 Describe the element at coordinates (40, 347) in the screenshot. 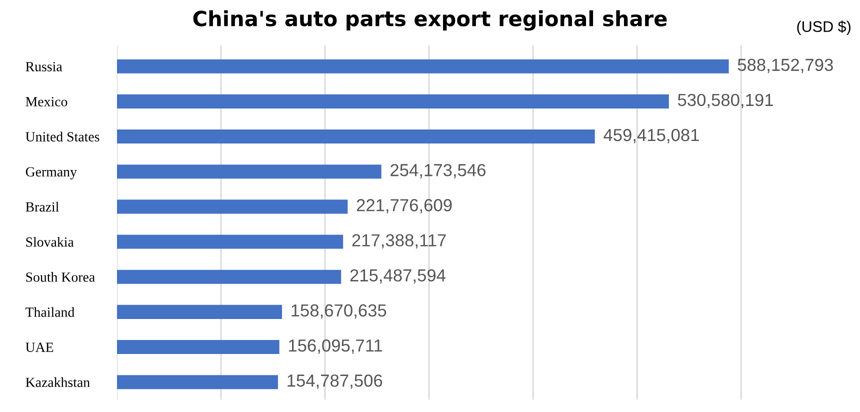

I see `y-tick-label: UAE` at that location.